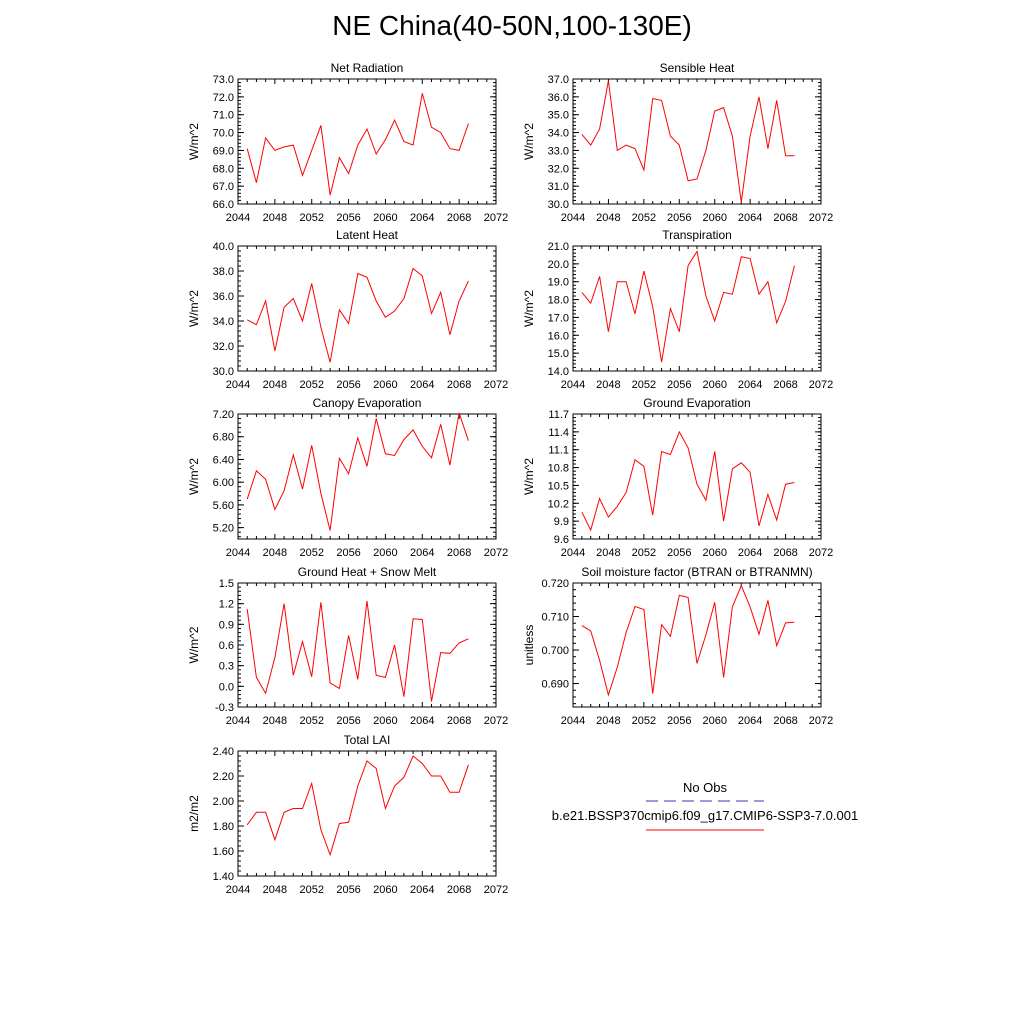  I want to click on y-tick-label: 68.0, so click(223, 169).